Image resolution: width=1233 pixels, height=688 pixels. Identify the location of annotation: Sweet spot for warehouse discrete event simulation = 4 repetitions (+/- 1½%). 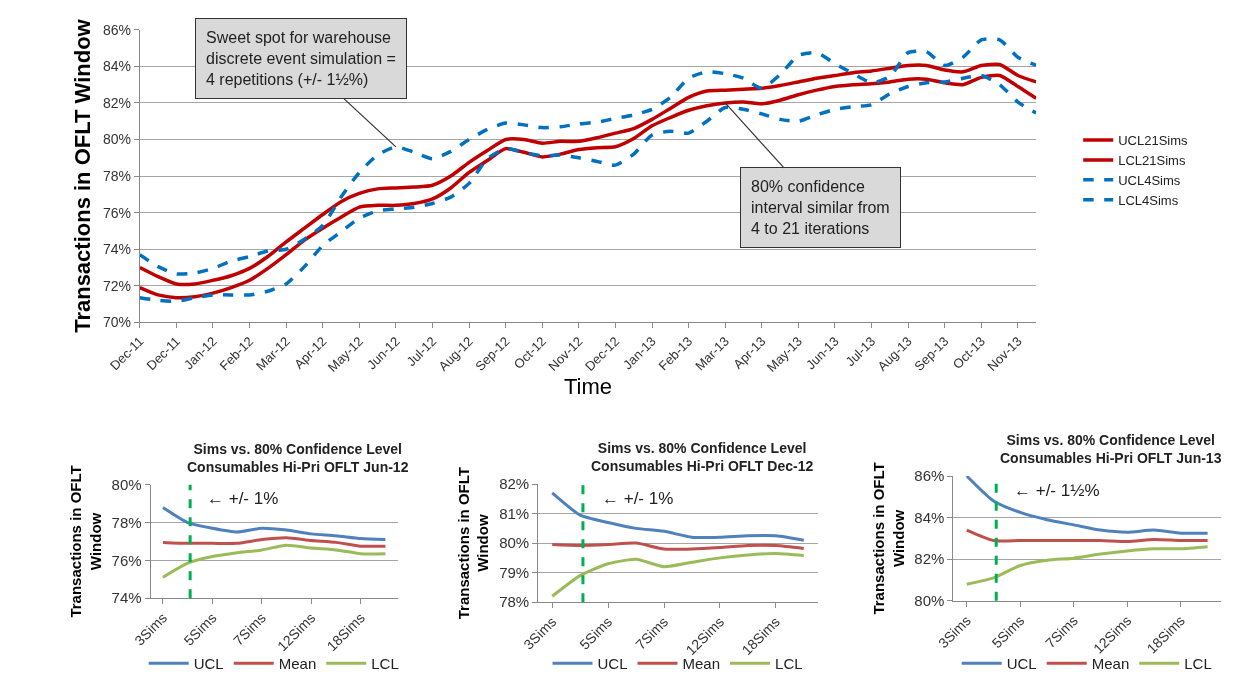
(301, 58).